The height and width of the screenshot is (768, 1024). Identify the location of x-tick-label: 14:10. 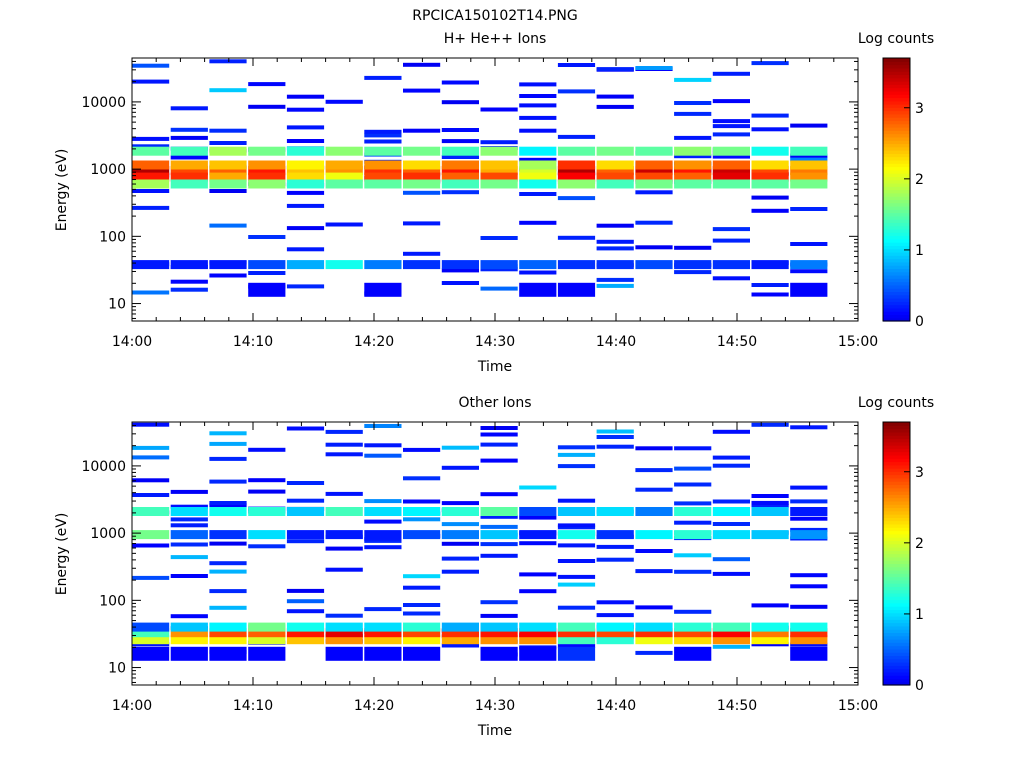
(253, 706).